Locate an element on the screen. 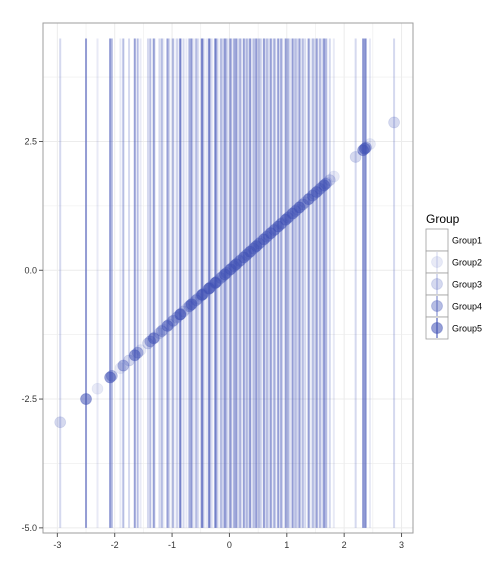 Image resolution: width=503 pixels, height=573 pixels. legend-entry-label: Group5 is located at coordinates (467, 329).